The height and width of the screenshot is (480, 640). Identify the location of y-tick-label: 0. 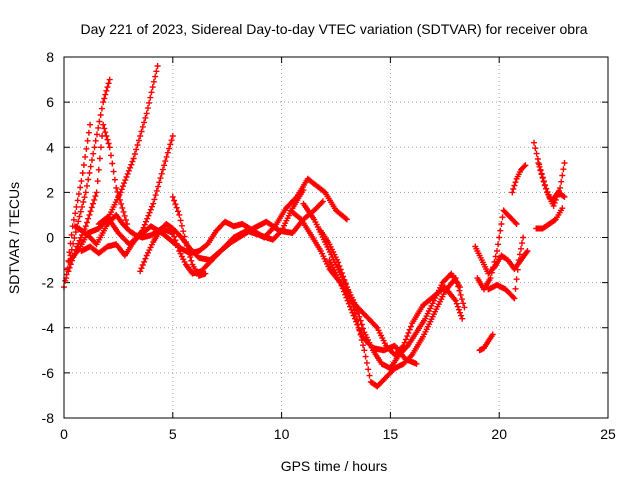
(50, 238).